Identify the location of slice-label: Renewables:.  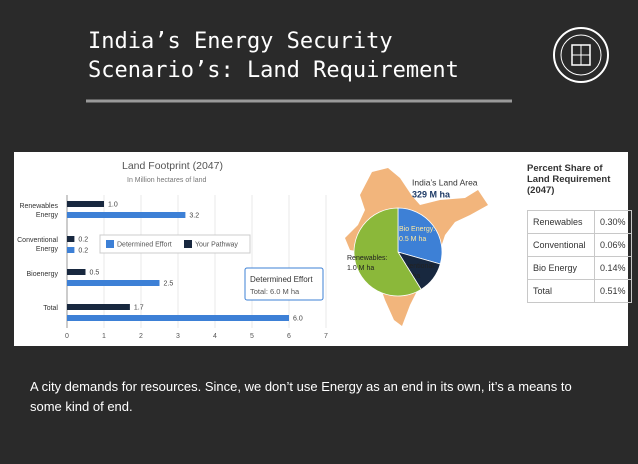
(367, 258).